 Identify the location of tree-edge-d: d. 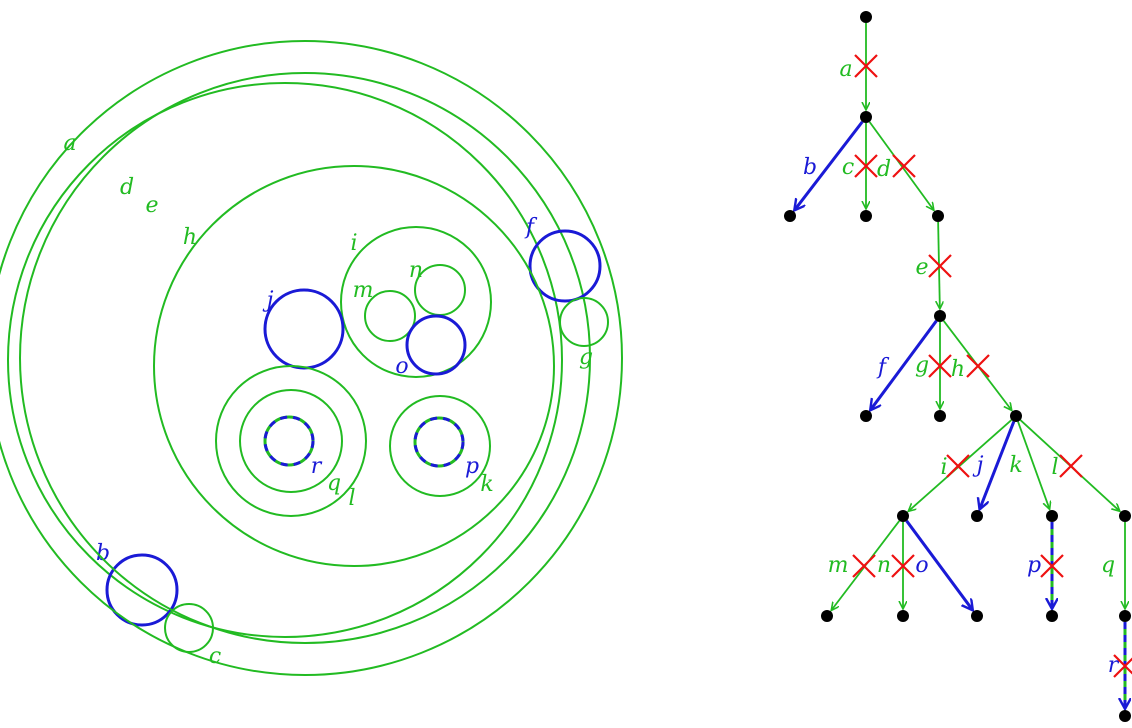
(901, 165).